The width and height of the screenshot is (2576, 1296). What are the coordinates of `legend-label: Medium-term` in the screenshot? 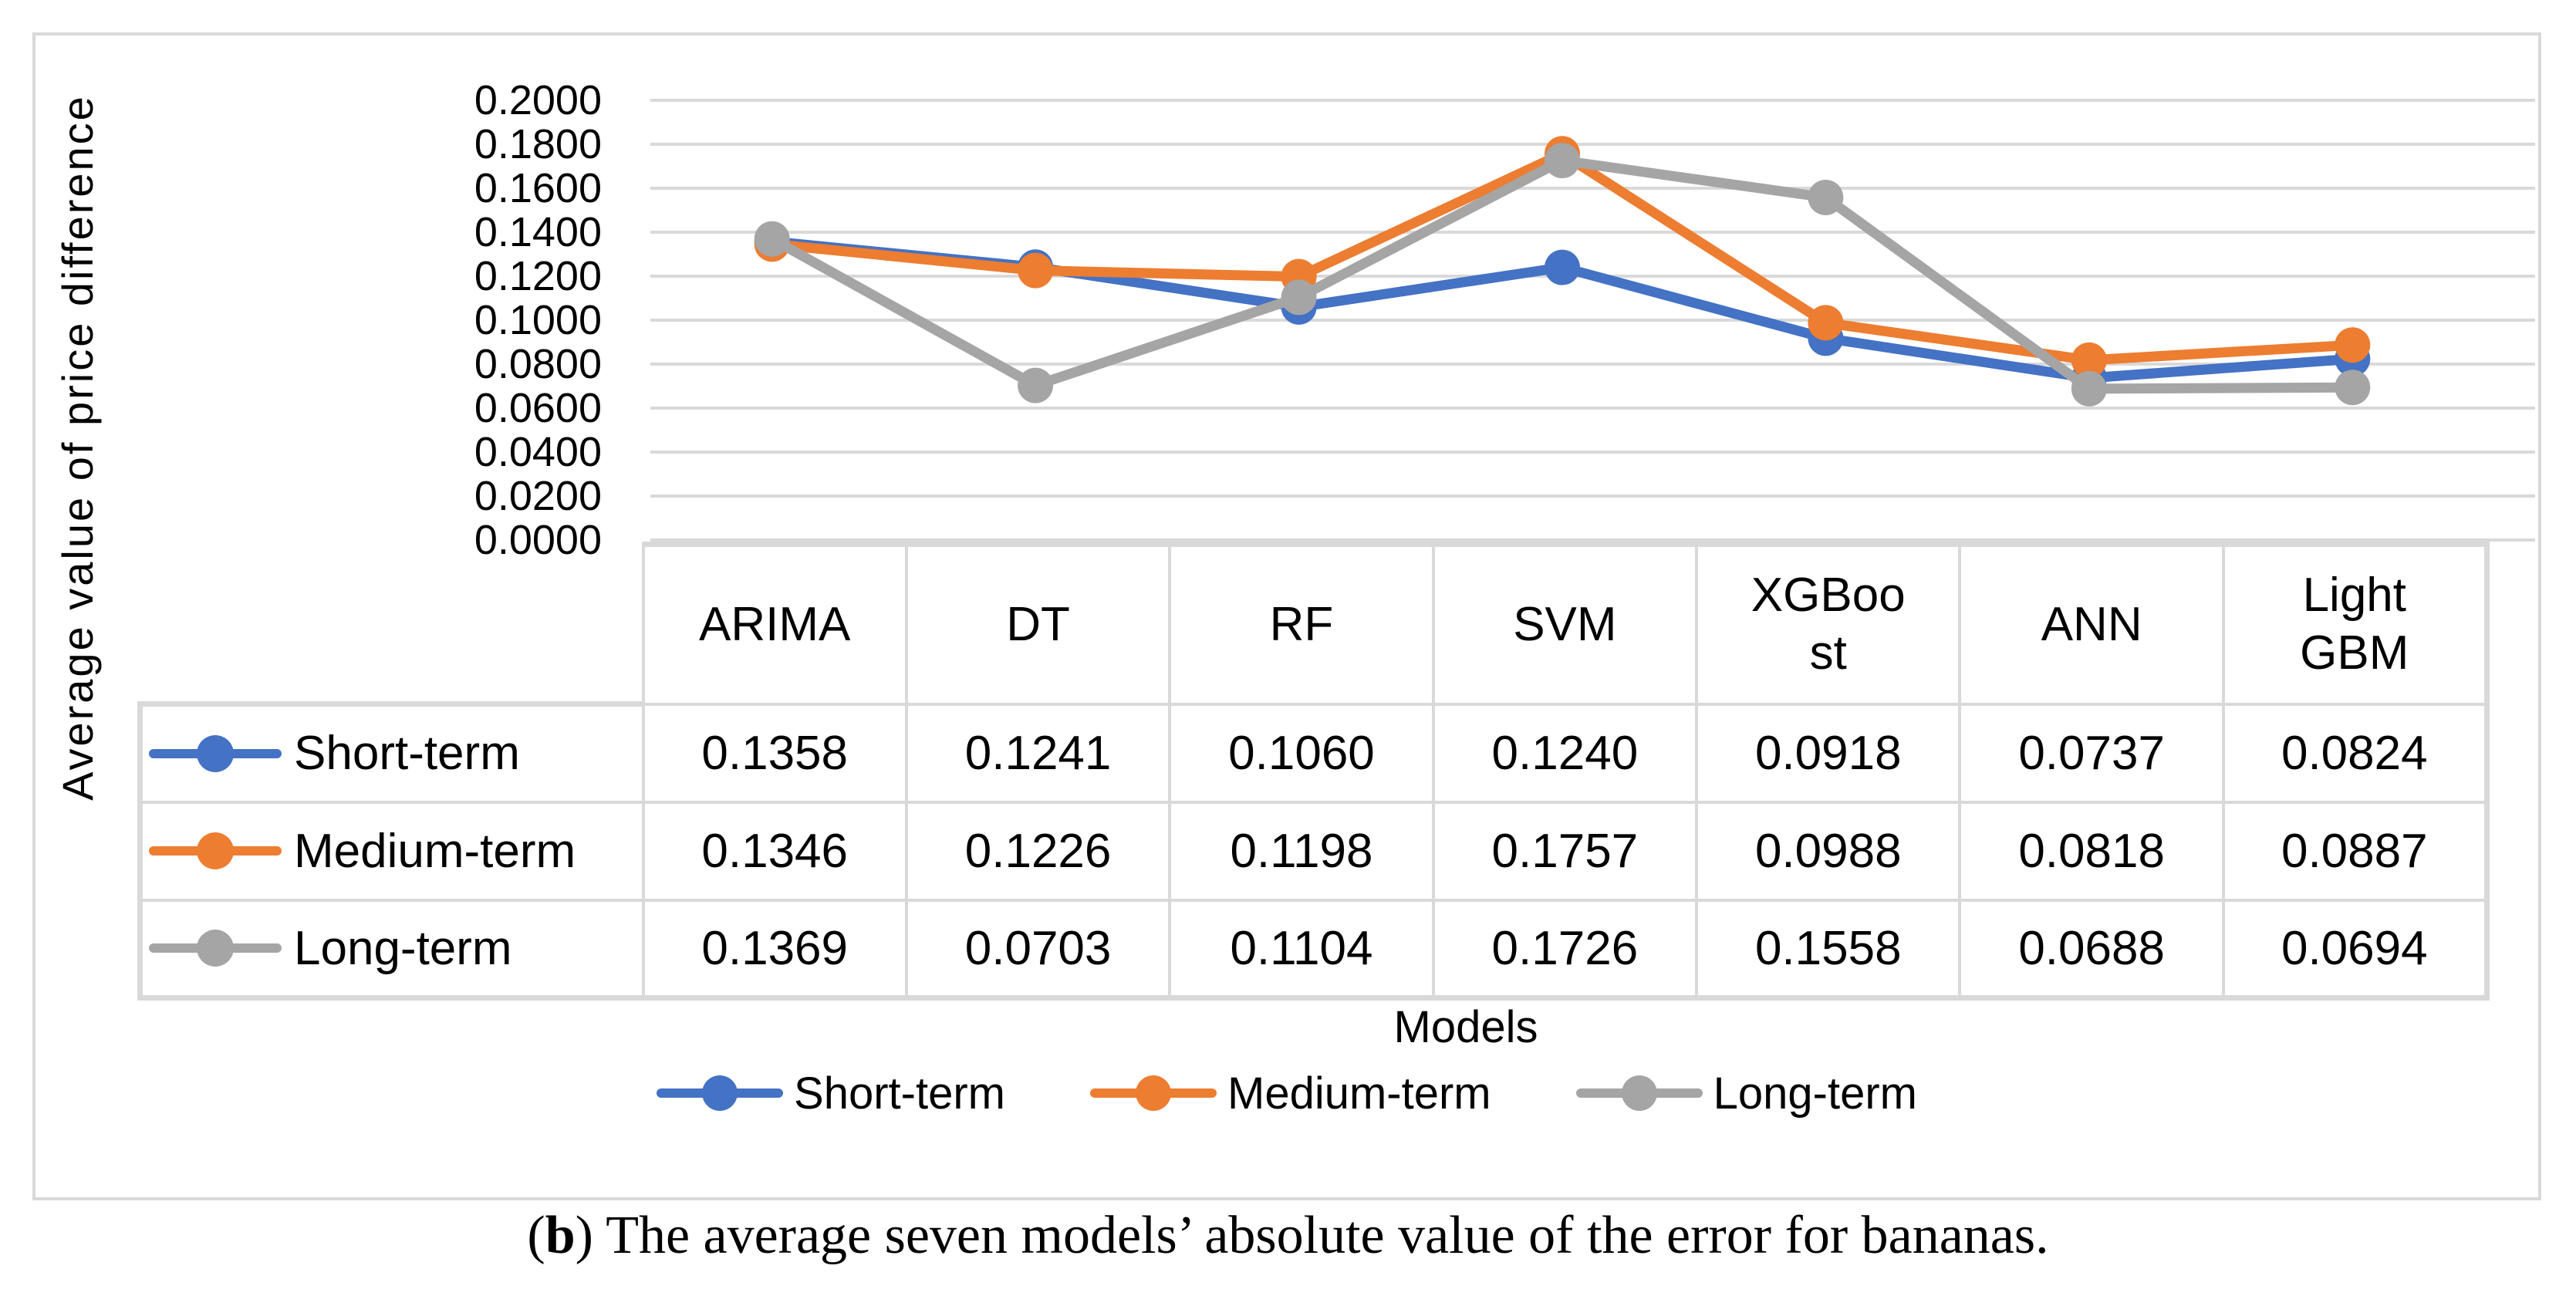 It's located at (1359, 1093).